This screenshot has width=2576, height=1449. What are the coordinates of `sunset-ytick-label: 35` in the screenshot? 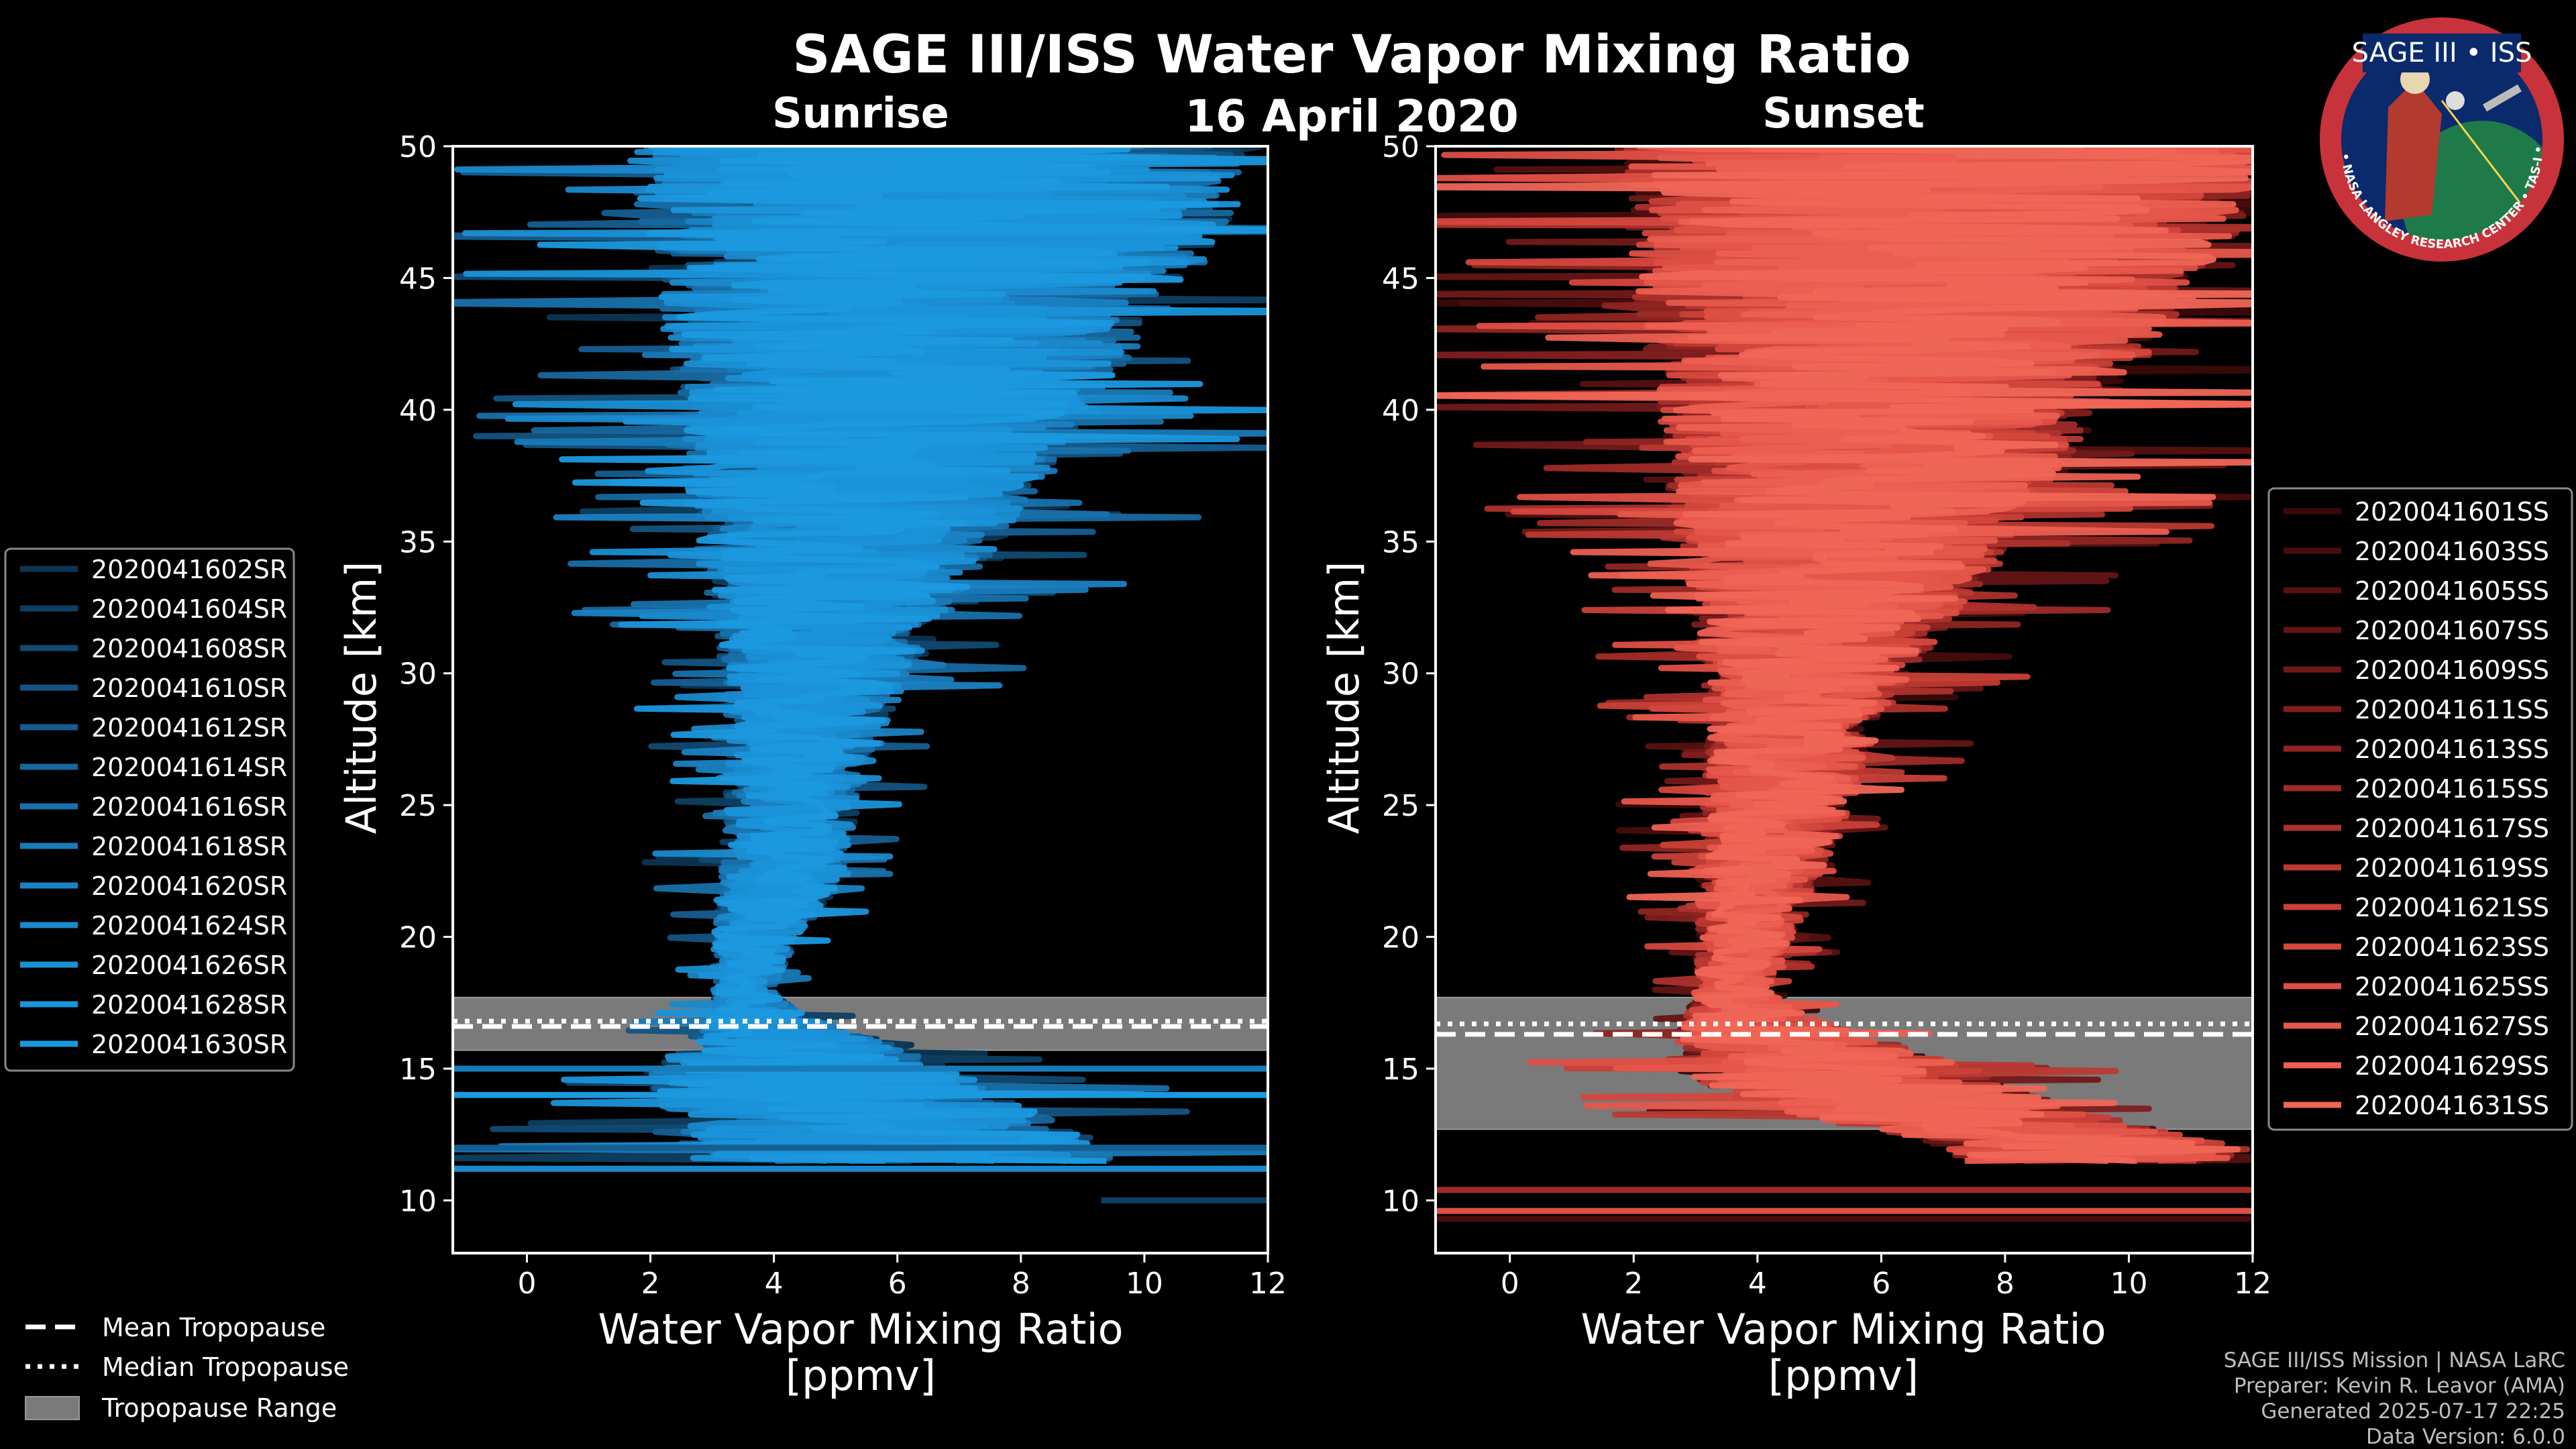 It's located at (1400, 542).